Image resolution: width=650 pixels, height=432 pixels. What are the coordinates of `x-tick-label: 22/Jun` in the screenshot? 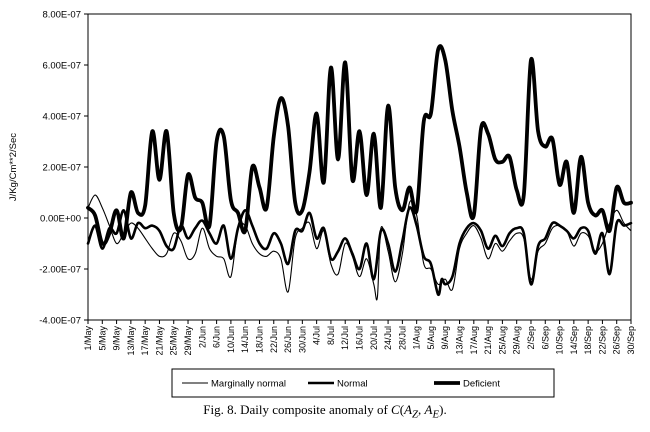 It's located at (274, 339).